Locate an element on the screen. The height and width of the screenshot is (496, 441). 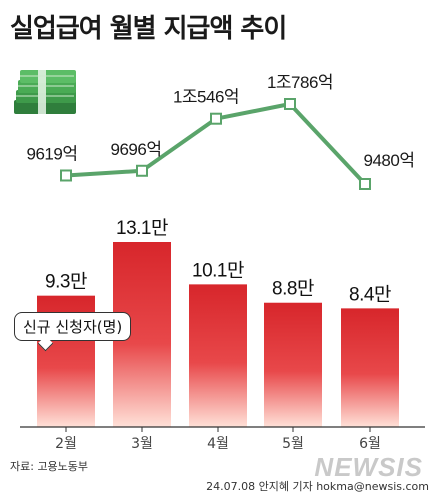
bar-value-label: 13.1만 is located at coordinates (142, 228).